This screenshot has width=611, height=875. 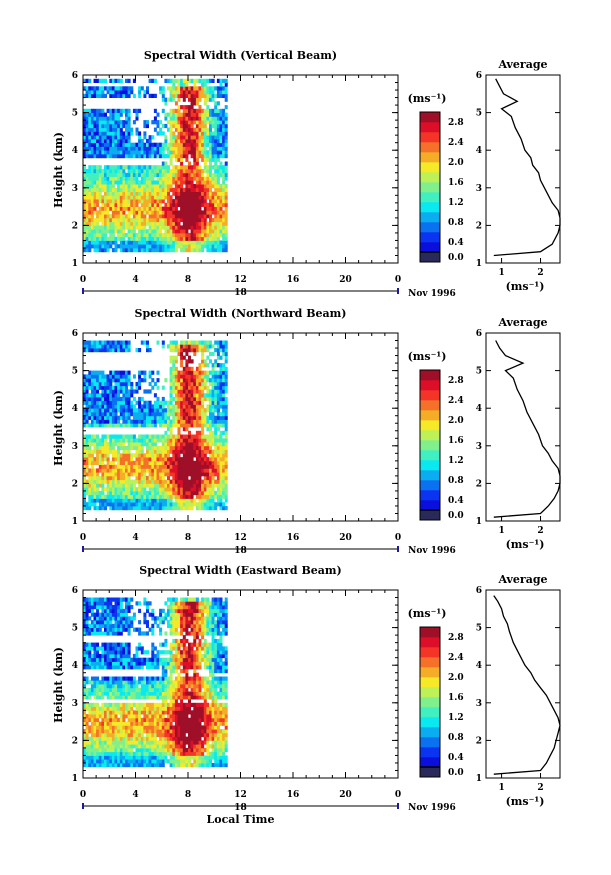 I want to click on average-y-tick-label: 4, so click(x=479, y=151).